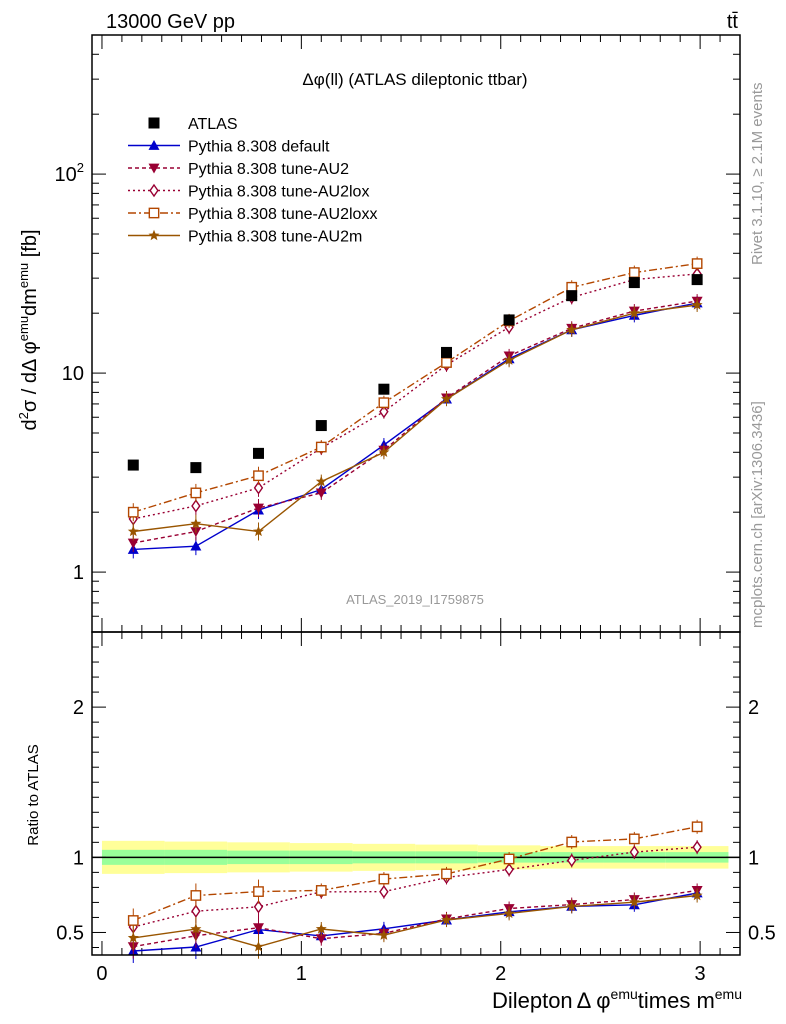  What do you see at coordinates (415, 887) in the screenshot?
I see `ratio-line-pythia-8-308-tune-au2lox` at bounding box center [415, 887].